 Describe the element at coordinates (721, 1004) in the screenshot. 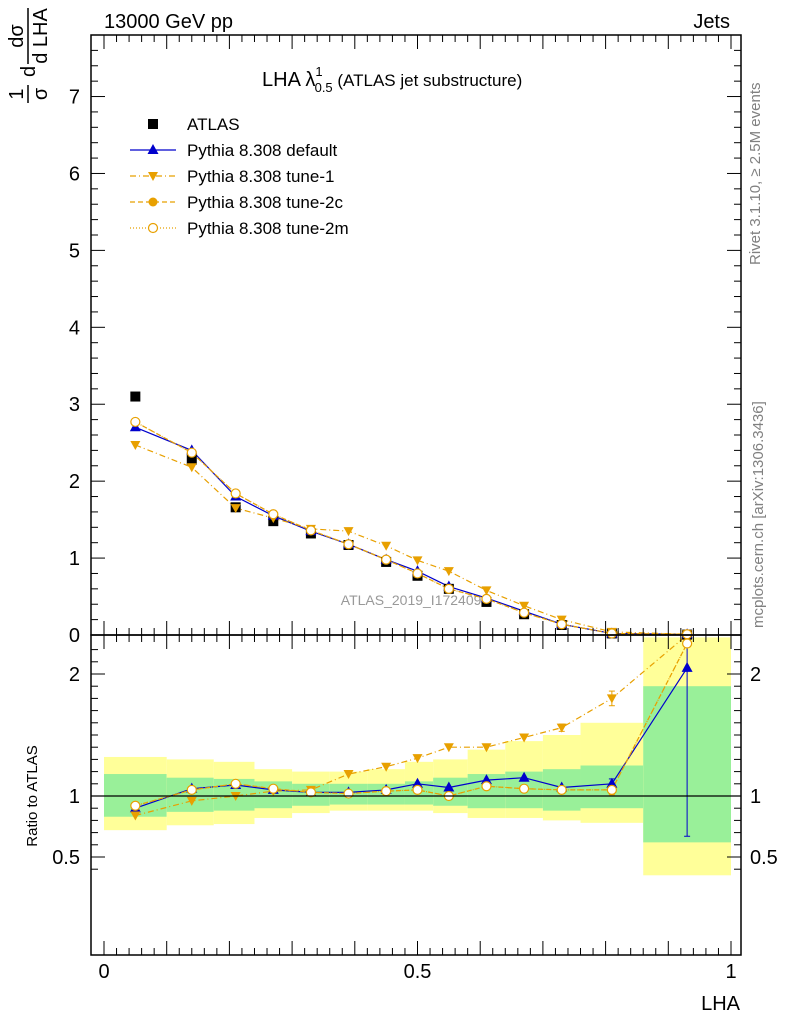

I see `x-axis-label: LHA` at that location.